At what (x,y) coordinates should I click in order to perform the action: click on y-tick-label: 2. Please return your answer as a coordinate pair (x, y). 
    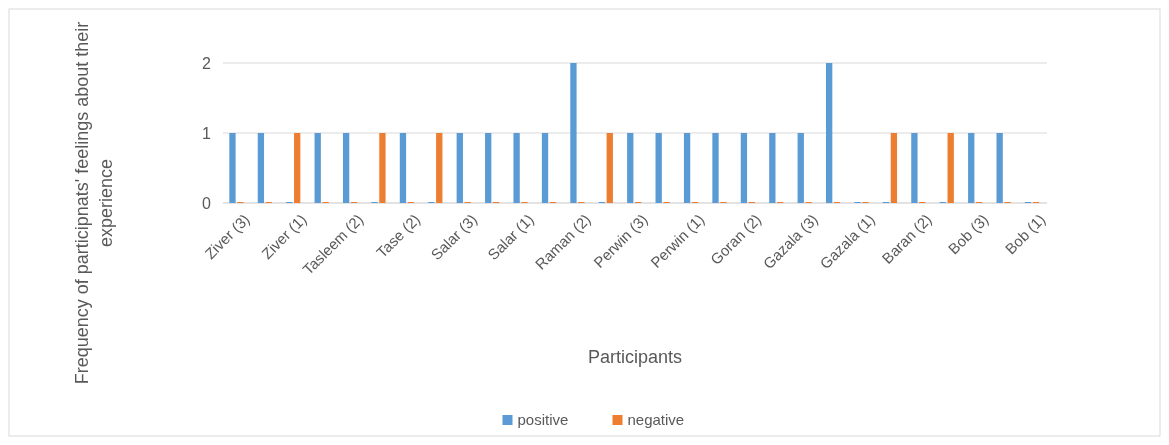
    Looking at the image, I should click on (207, 63).